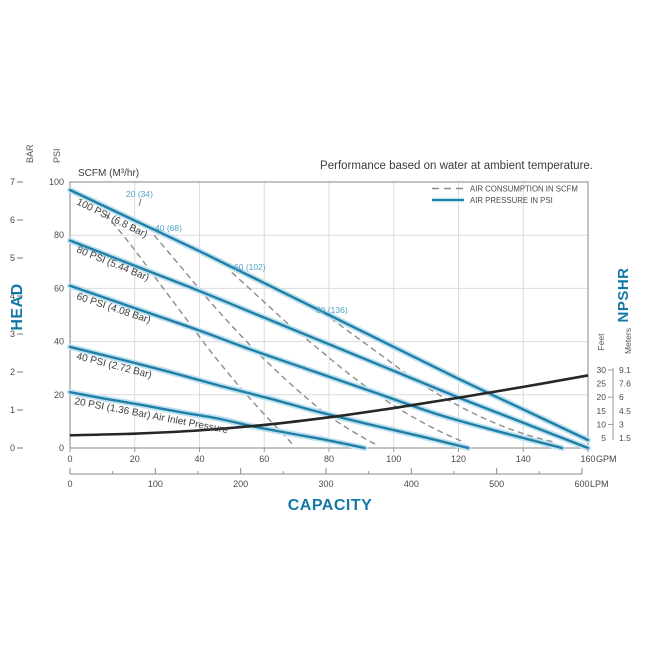  Describe the element at coordinates (56, 182) in the screenshot. I see `psi-tick-label: 100` at that location.